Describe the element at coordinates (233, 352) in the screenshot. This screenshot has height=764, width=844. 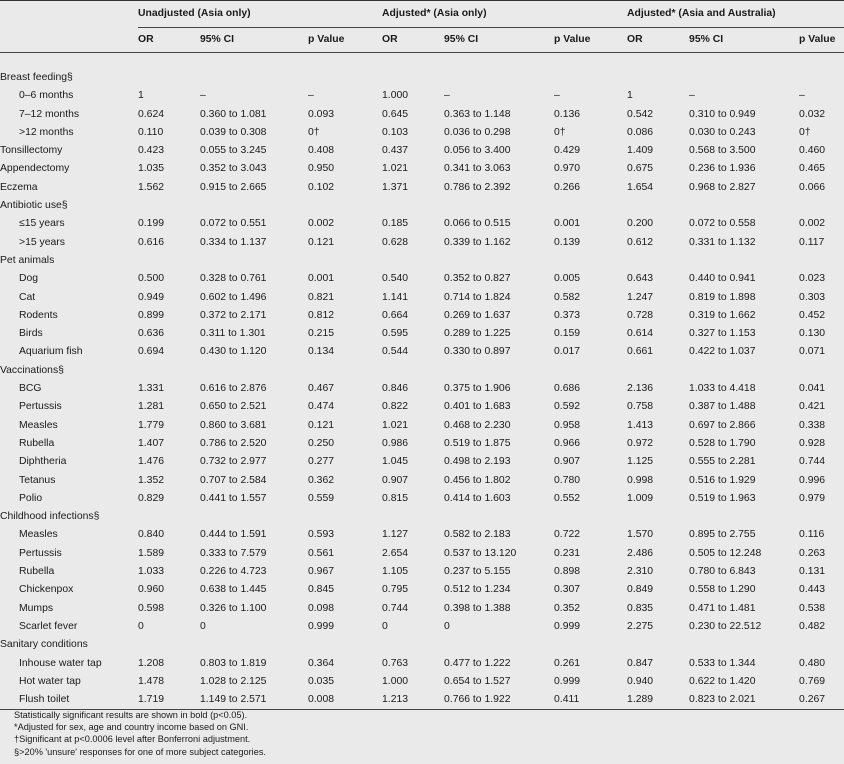
I see `cell-ci: 0.430 to 1.120` at that location.